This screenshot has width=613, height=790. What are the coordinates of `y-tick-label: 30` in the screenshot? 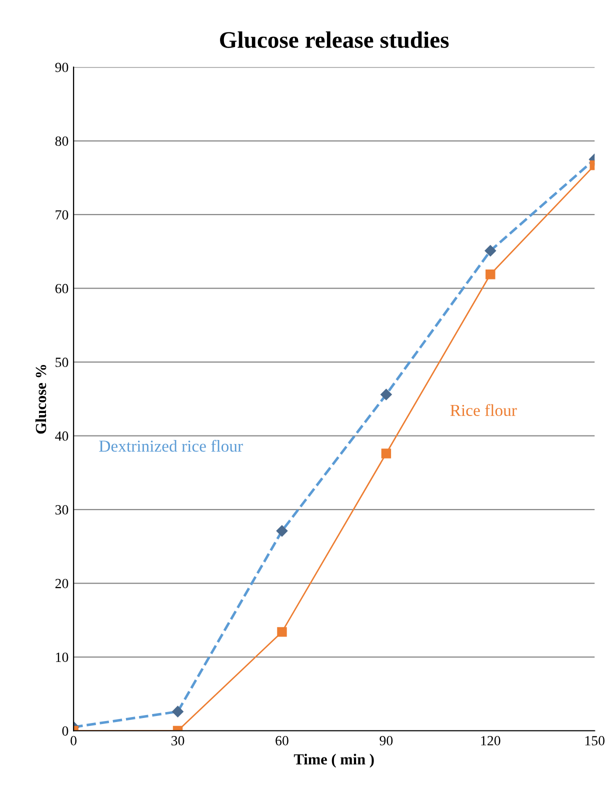 It's located at (61, 510).